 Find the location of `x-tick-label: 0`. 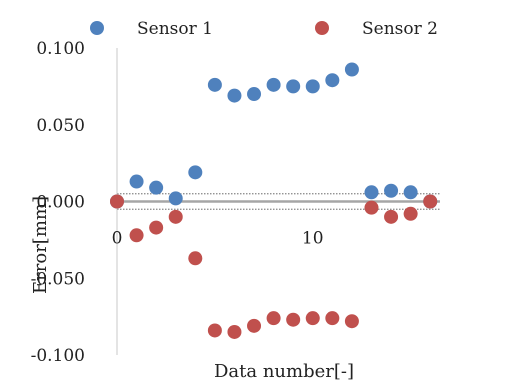

x-tick-label: 0 is located at coordinates (117, 239).